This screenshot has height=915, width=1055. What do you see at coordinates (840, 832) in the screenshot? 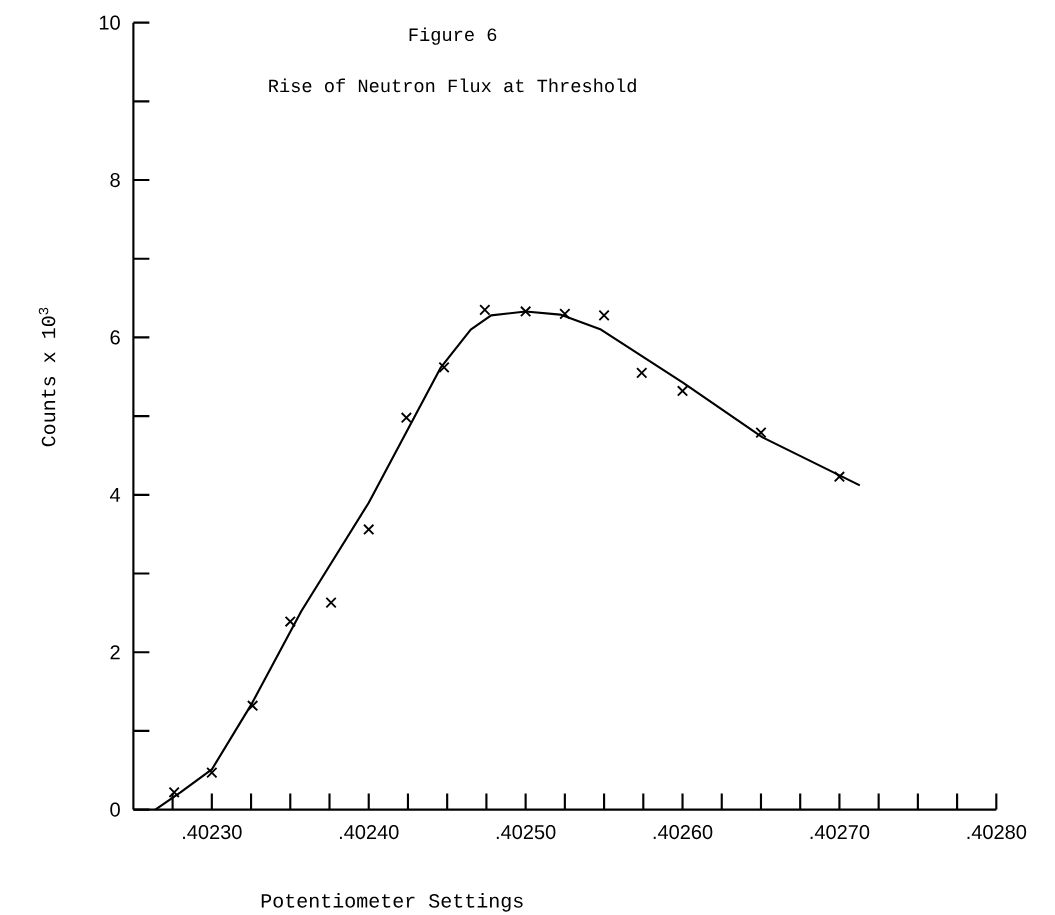
I see `x-tick-label: .40270` at bounding box center [840, 832].